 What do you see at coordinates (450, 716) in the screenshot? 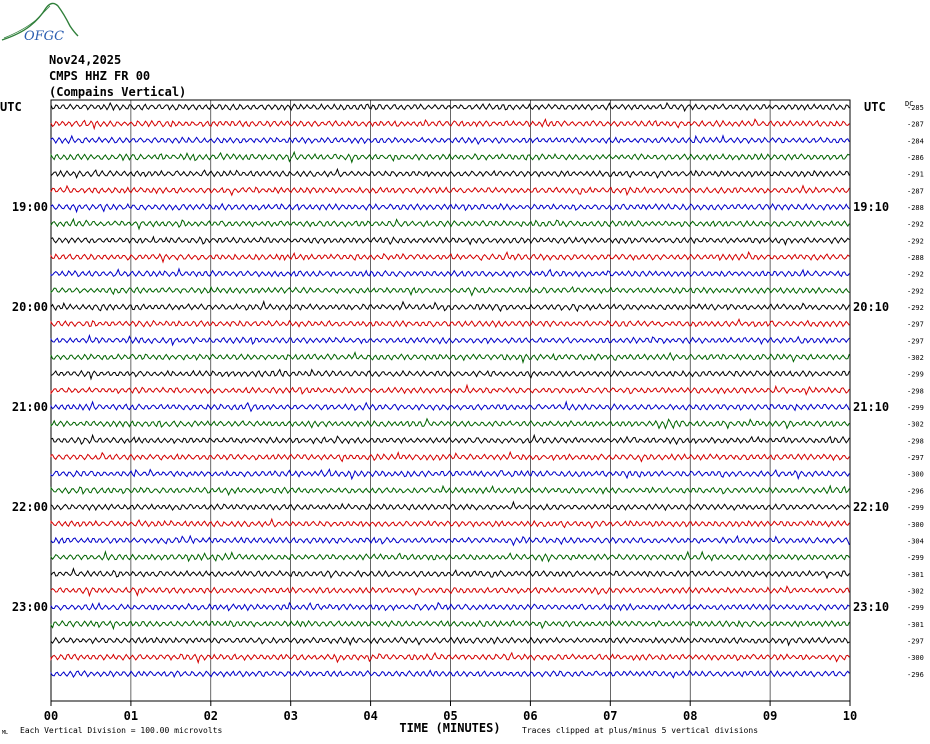
I see `x-tick-label: 05` at bounding box center [450, 716].